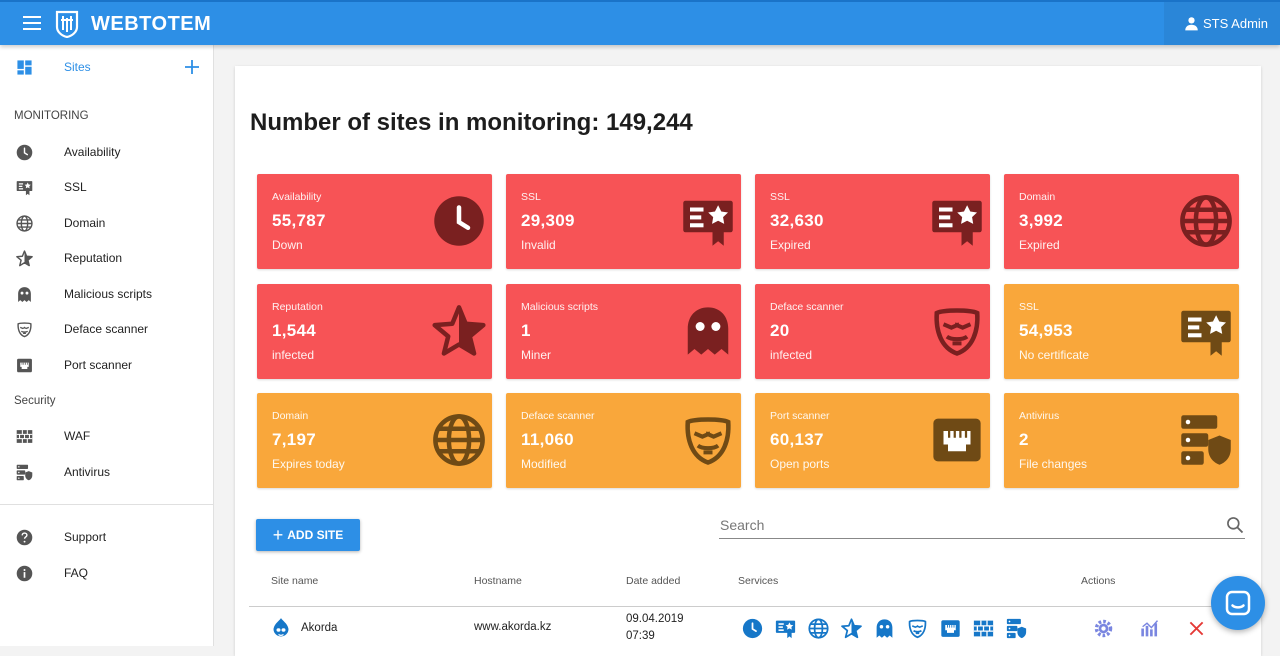  What do you see at coordinates (24, 67) in the screenshot?
I see `dashboard-icon` at bounding box center [24, 67].